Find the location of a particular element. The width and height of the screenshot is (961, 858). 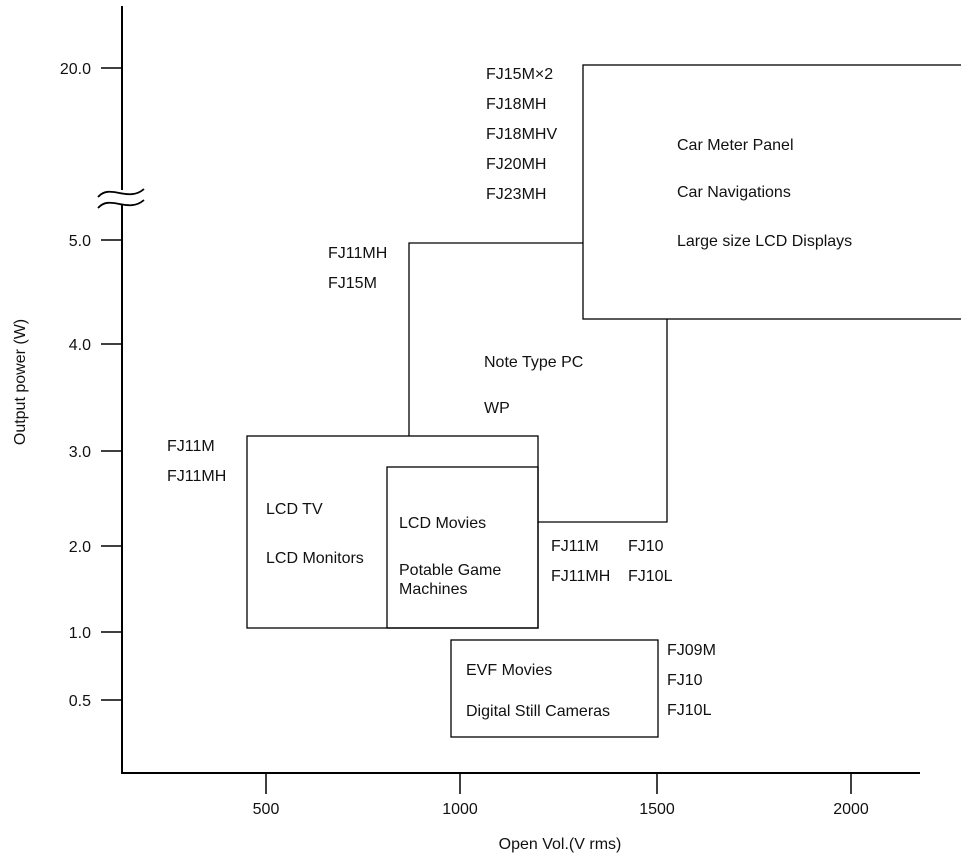

y-tick-label: 5.0 is located at coordinates (80, 241).